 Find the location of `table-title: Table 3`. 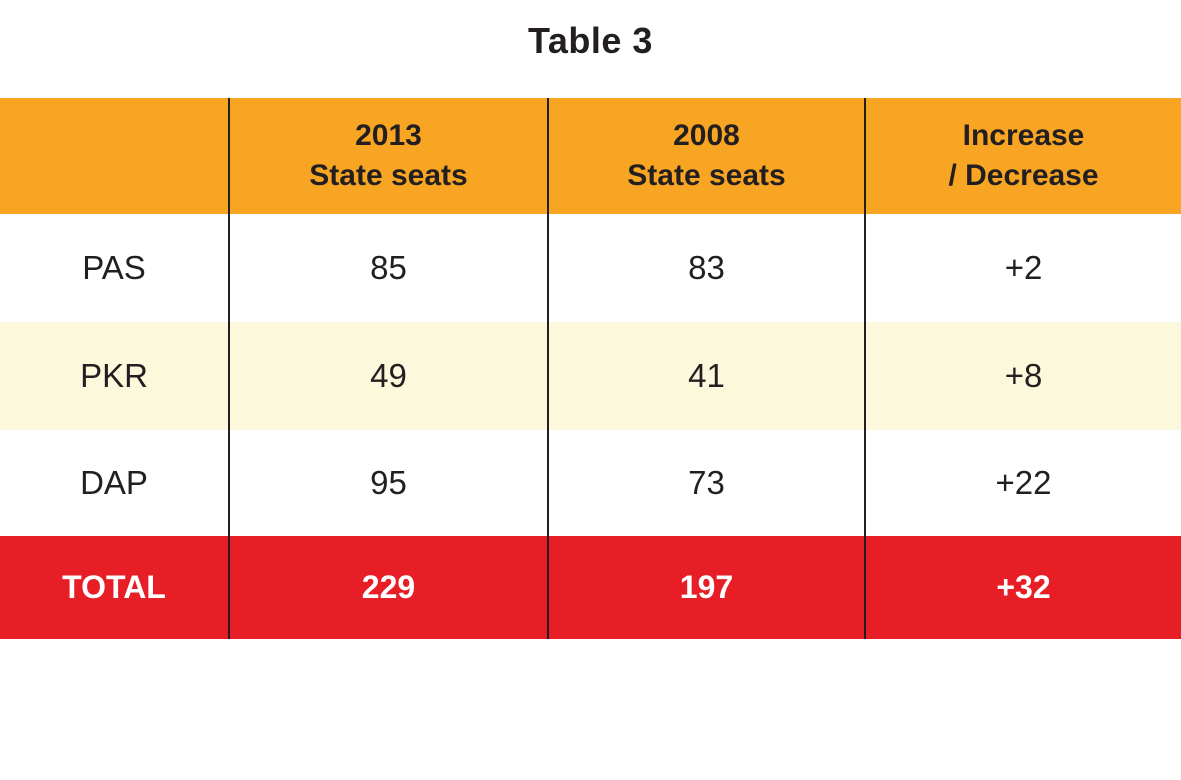

table-title: Table 3 is located at coordinates (590, 40).